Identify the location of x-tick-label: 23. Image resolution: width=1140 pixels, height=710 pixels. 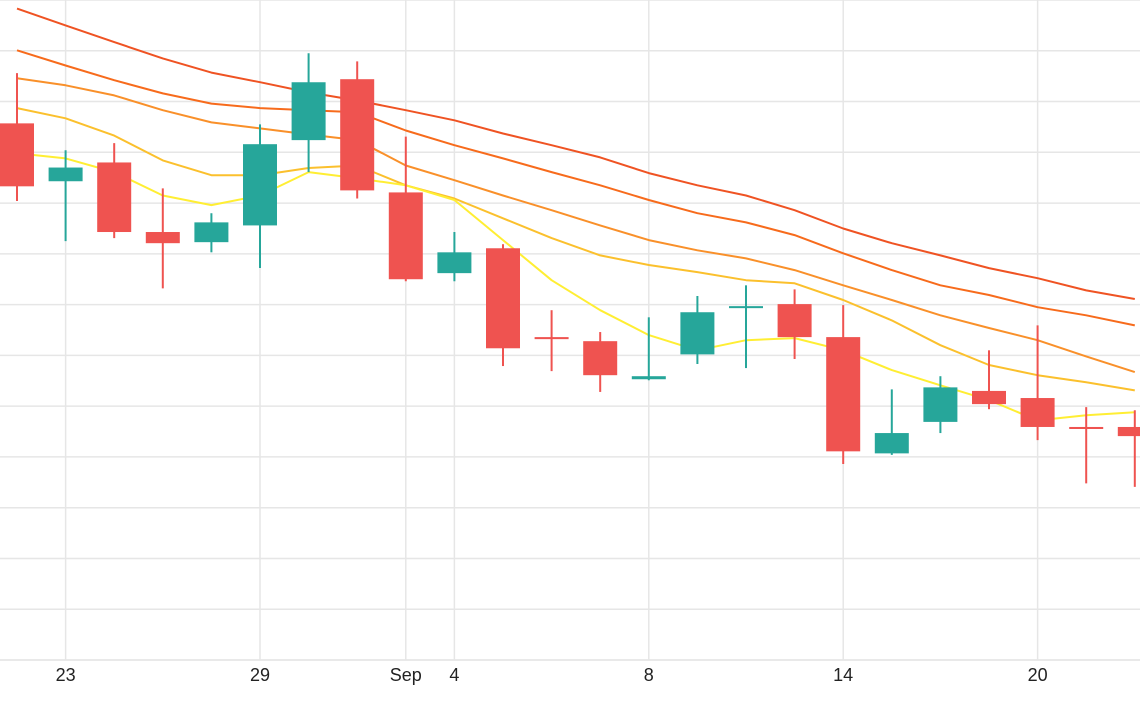
(66, 675).